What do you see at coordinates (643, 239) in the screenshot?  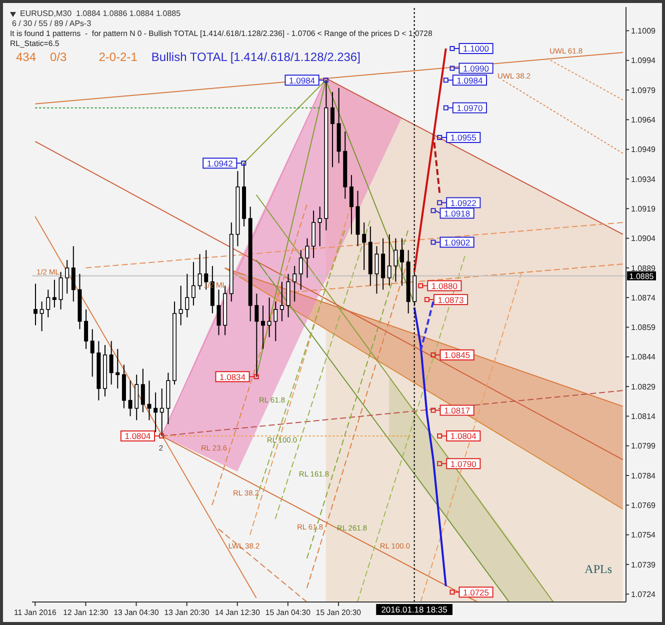 I see `y-tick-label: 1.0904` at bounding box center [643, 239].